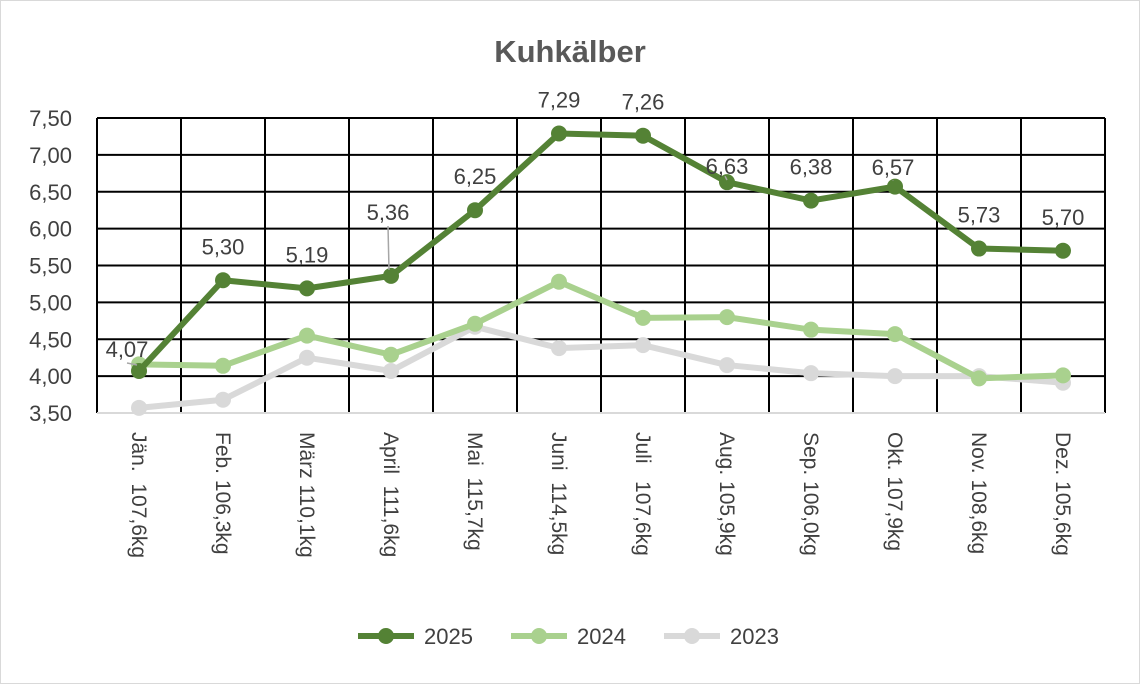 This screenshot has width=1140, height=684. I want to click on y-tick-label: 7,50, so click(50, 118).